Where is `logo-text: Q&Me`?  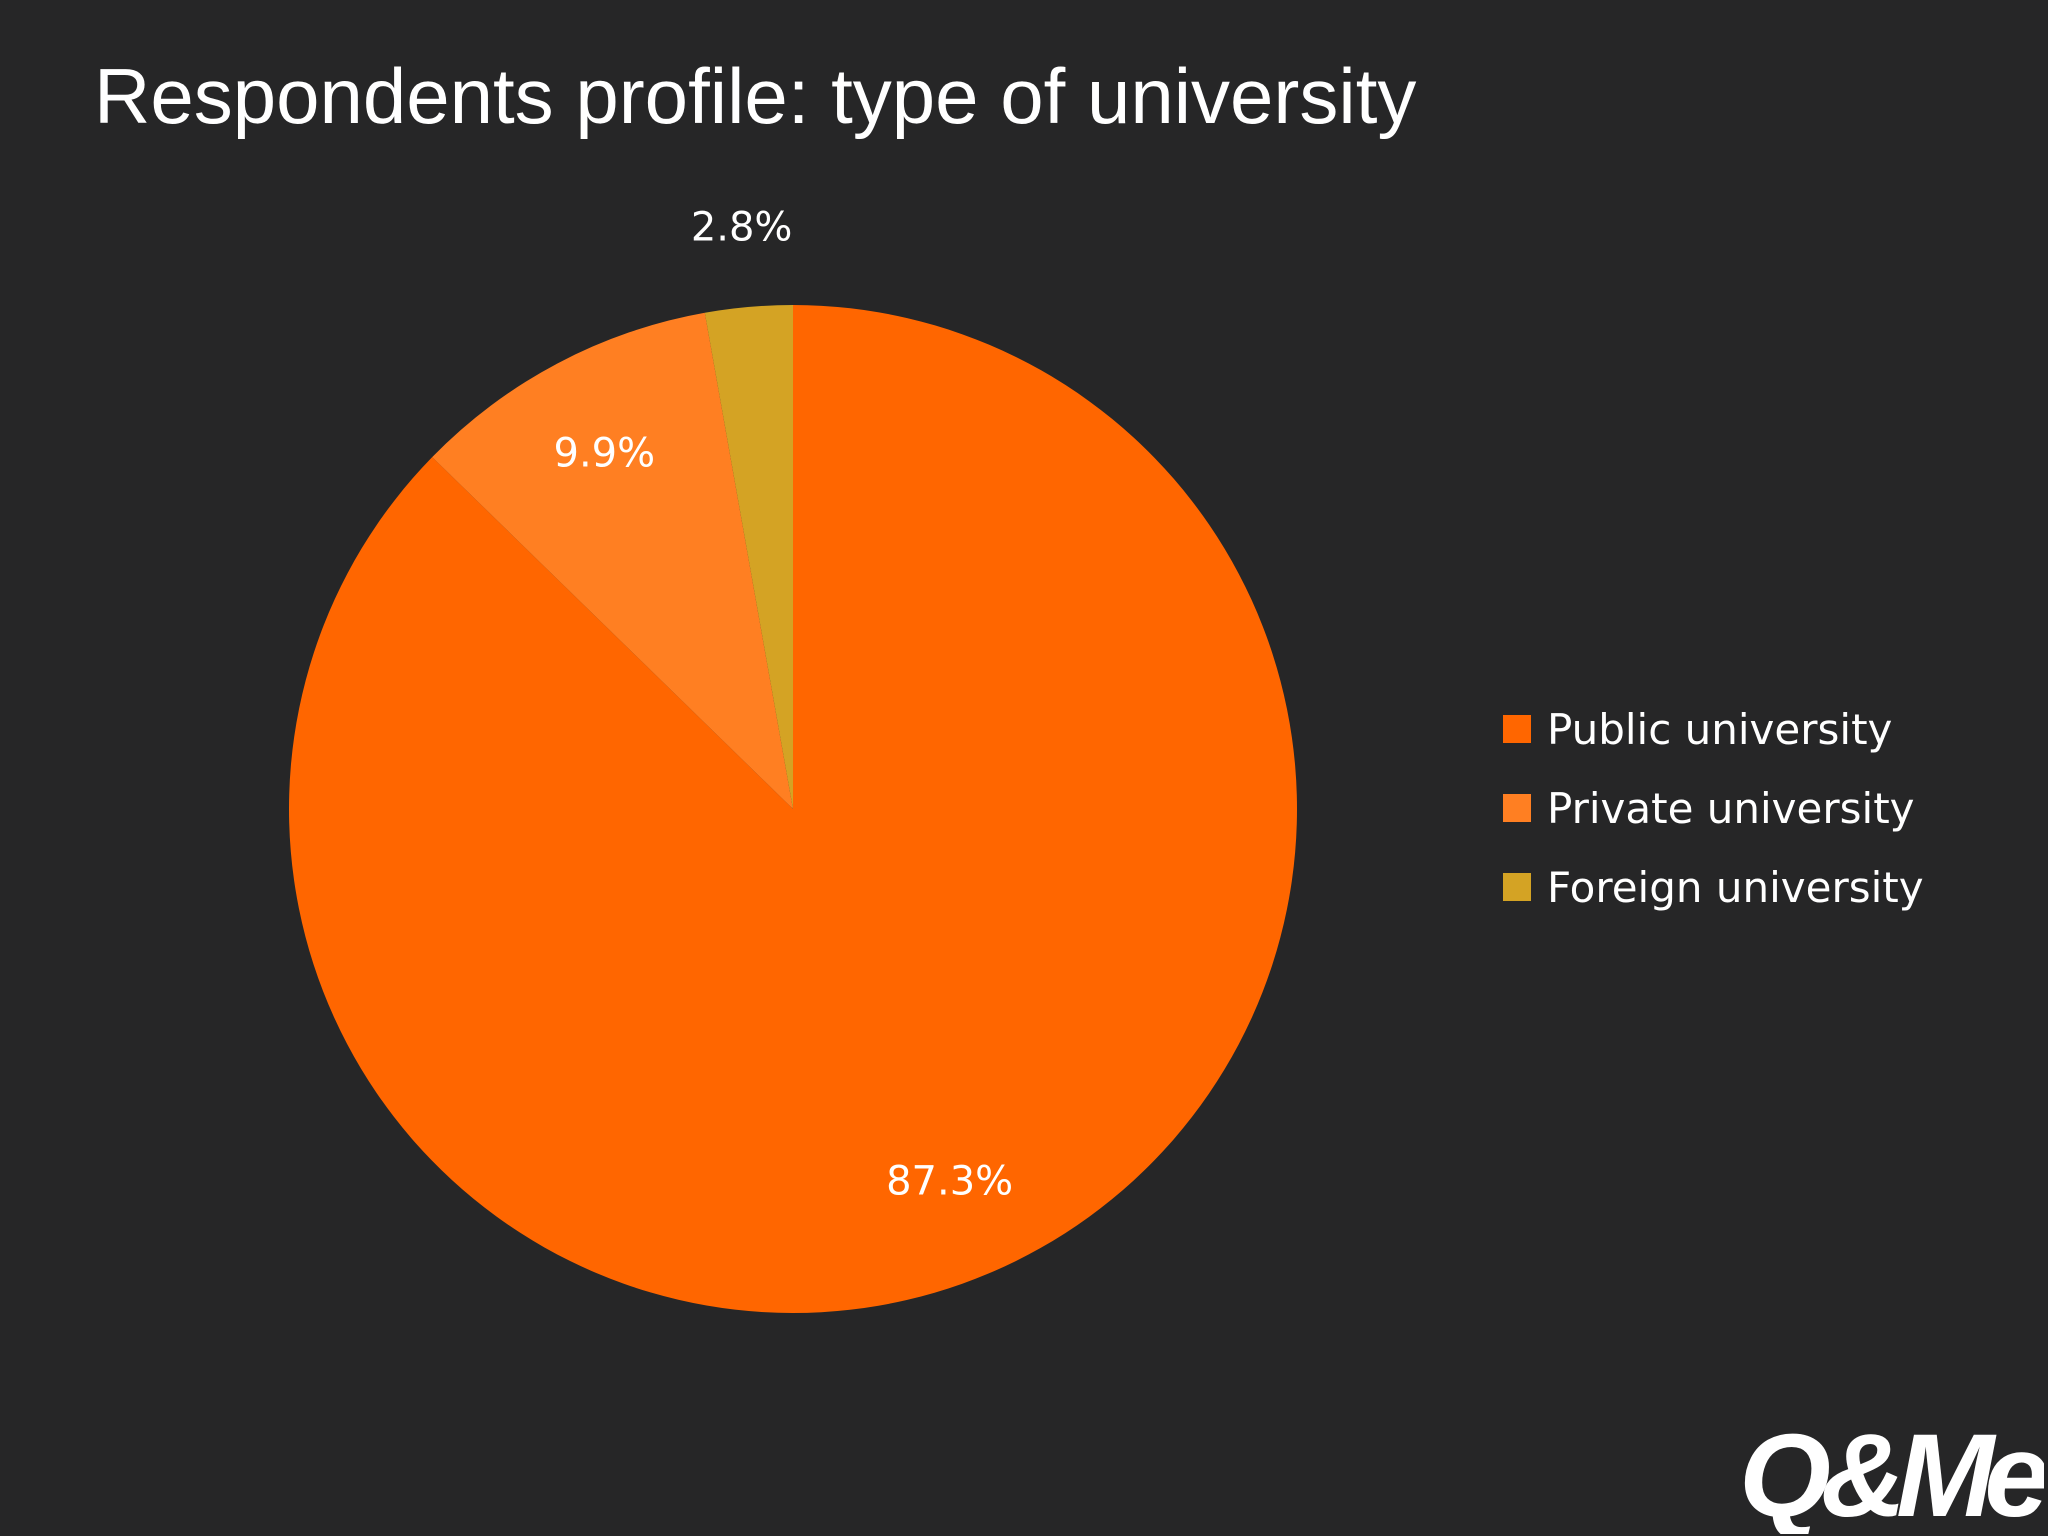 logo-text: Q&Me is located at coordinates (1894, 1472).